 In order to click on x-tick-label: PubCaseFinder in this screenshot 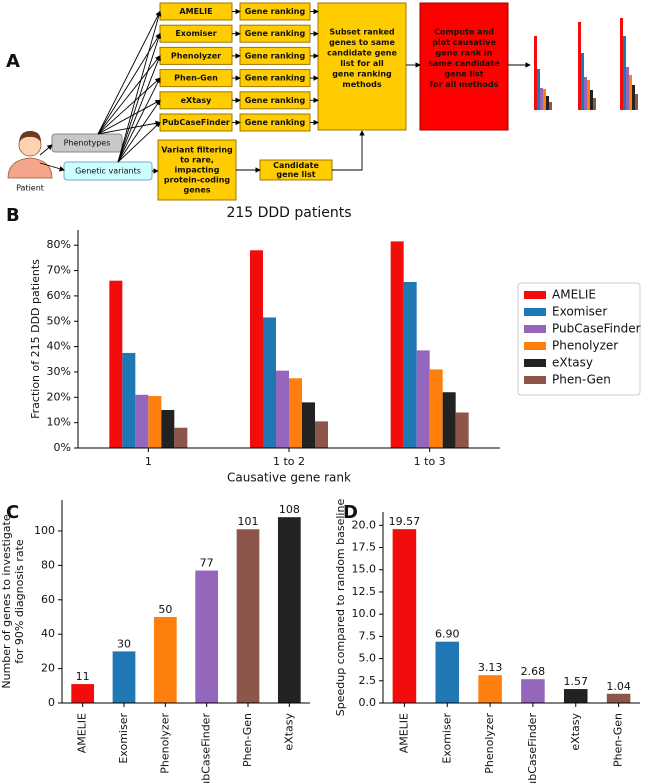, I will do `click(532, 748)`.